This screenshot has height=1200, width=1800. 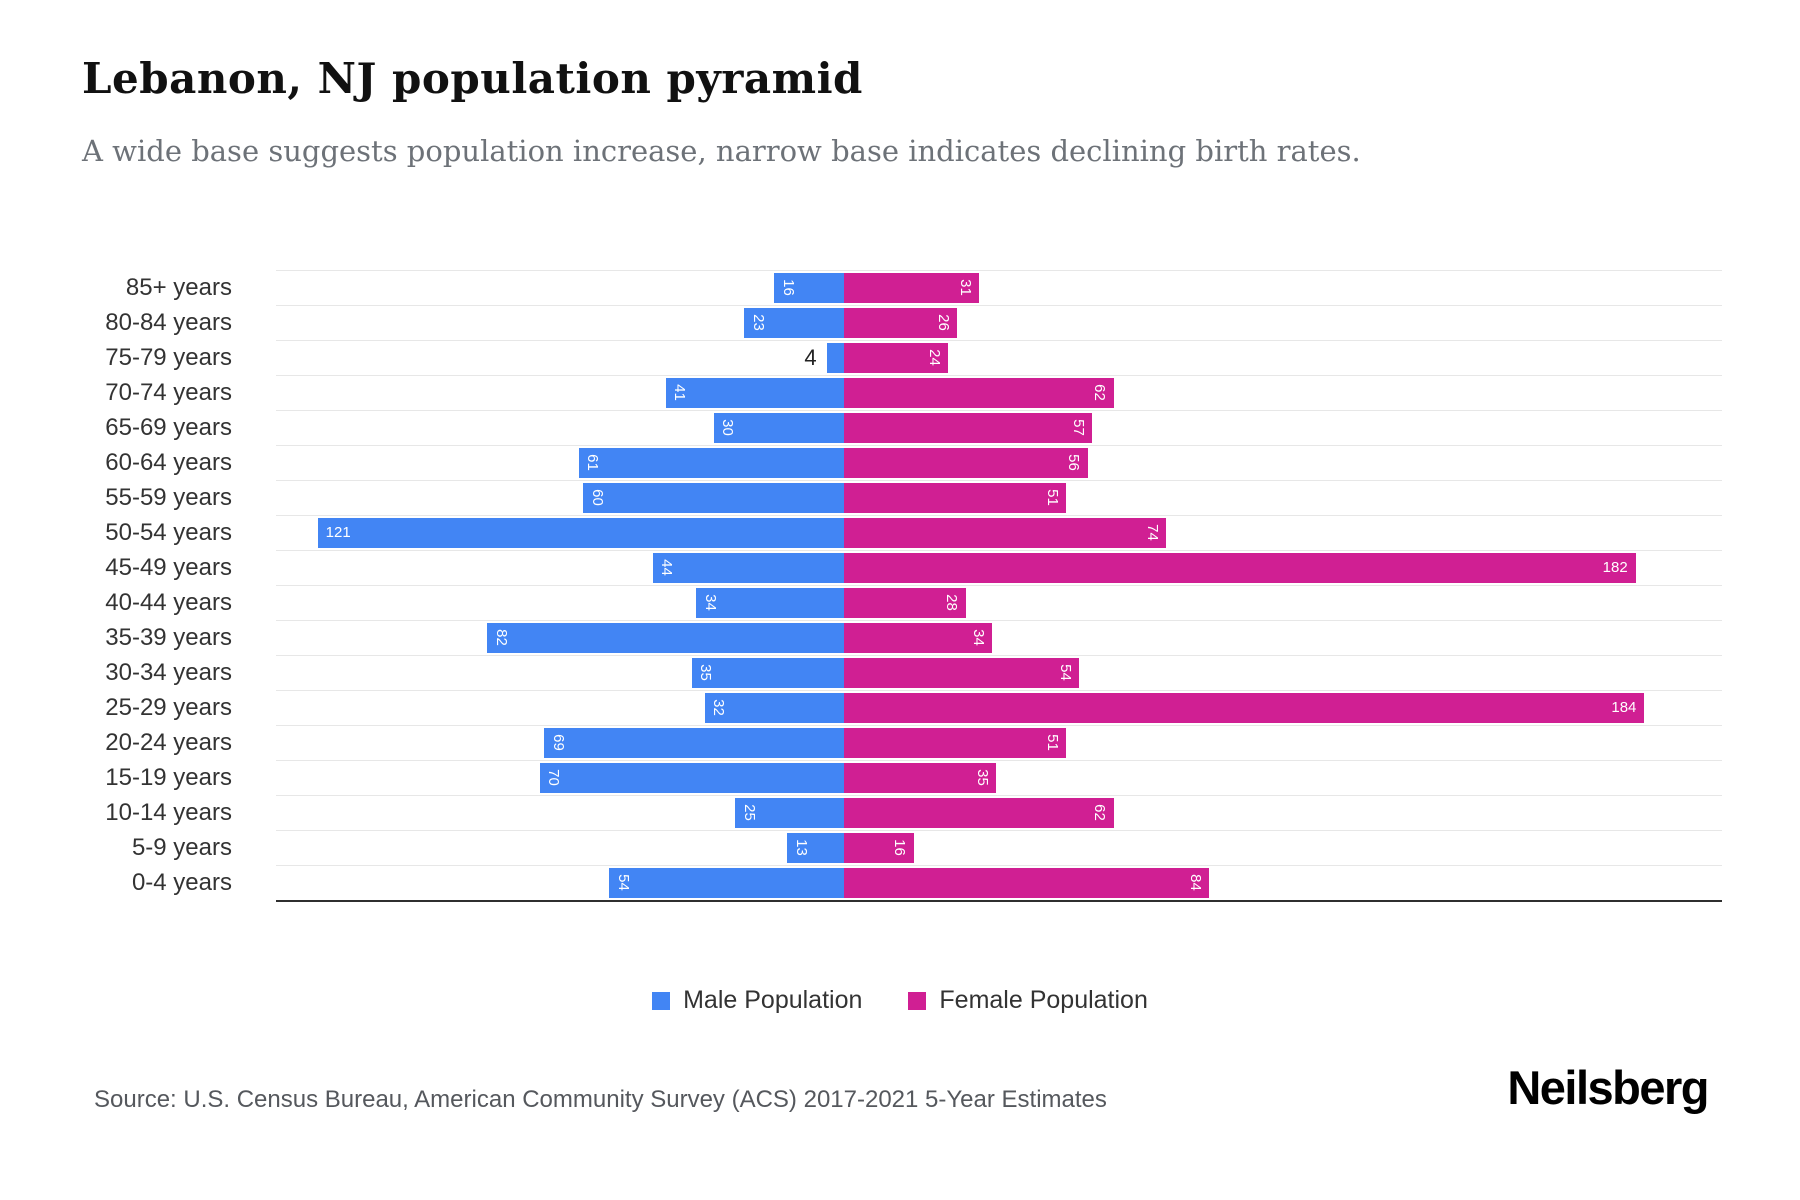 I want to click on bar-value-label: 56, so click(x=1074, y=463).